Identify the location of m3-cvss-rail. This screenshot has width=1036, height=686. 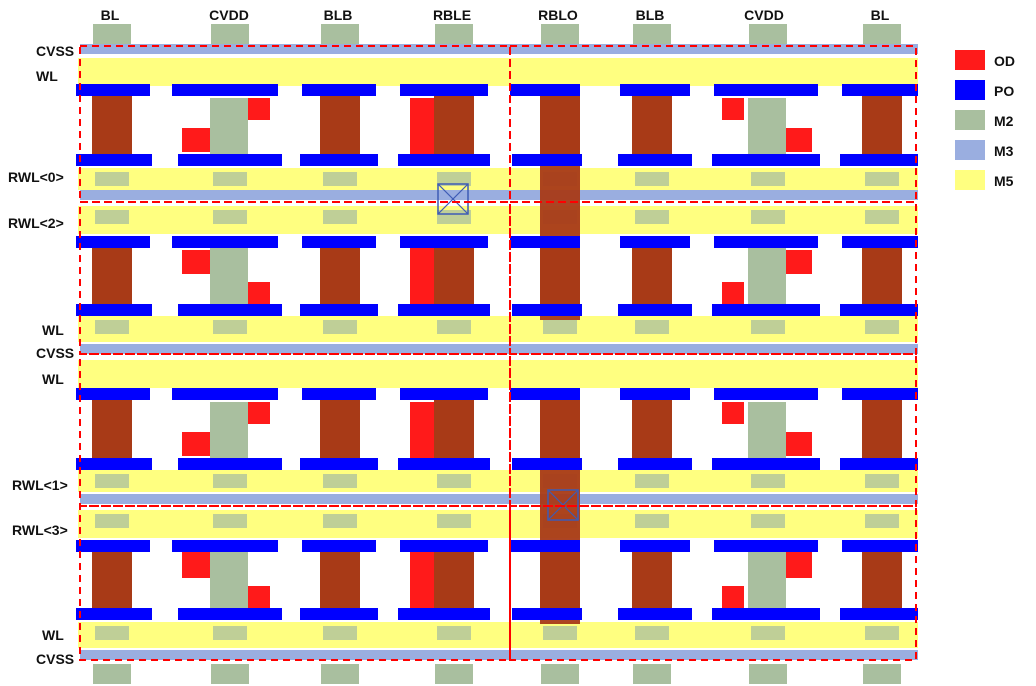
(499, 655).